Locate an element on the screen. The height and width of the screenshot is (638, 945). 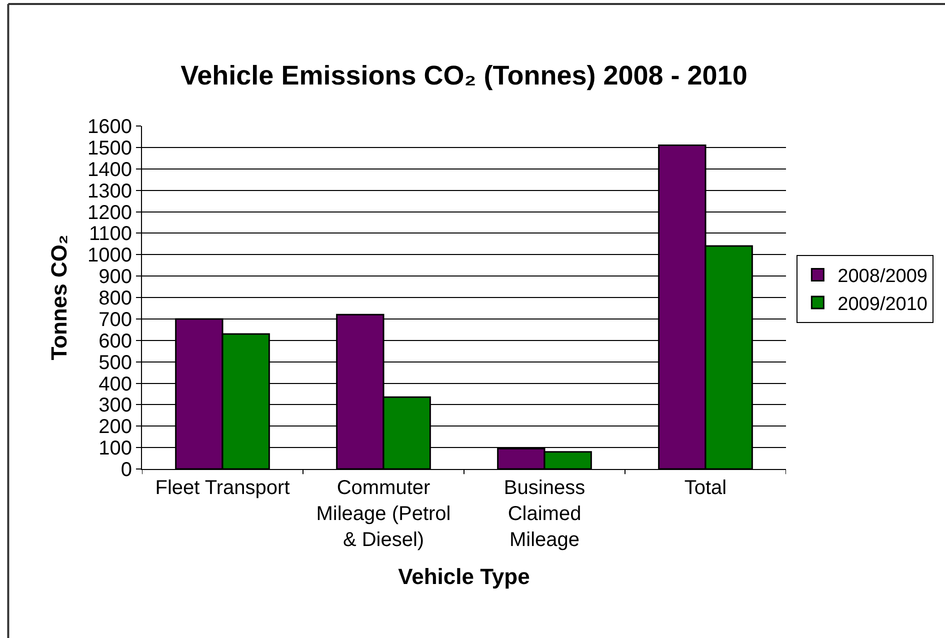
y-tick-label: 400 is located at coordinates (115, 384).